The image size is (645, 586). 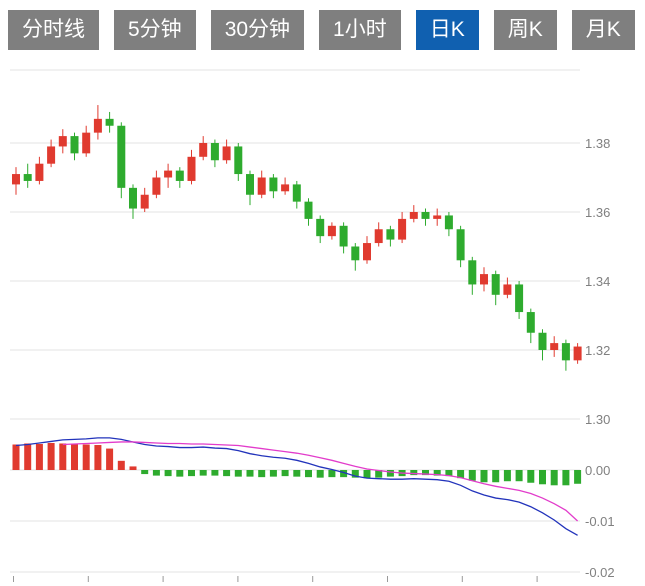 I want to click on tab-5min: 5分钟, so click(x=155, y=30).